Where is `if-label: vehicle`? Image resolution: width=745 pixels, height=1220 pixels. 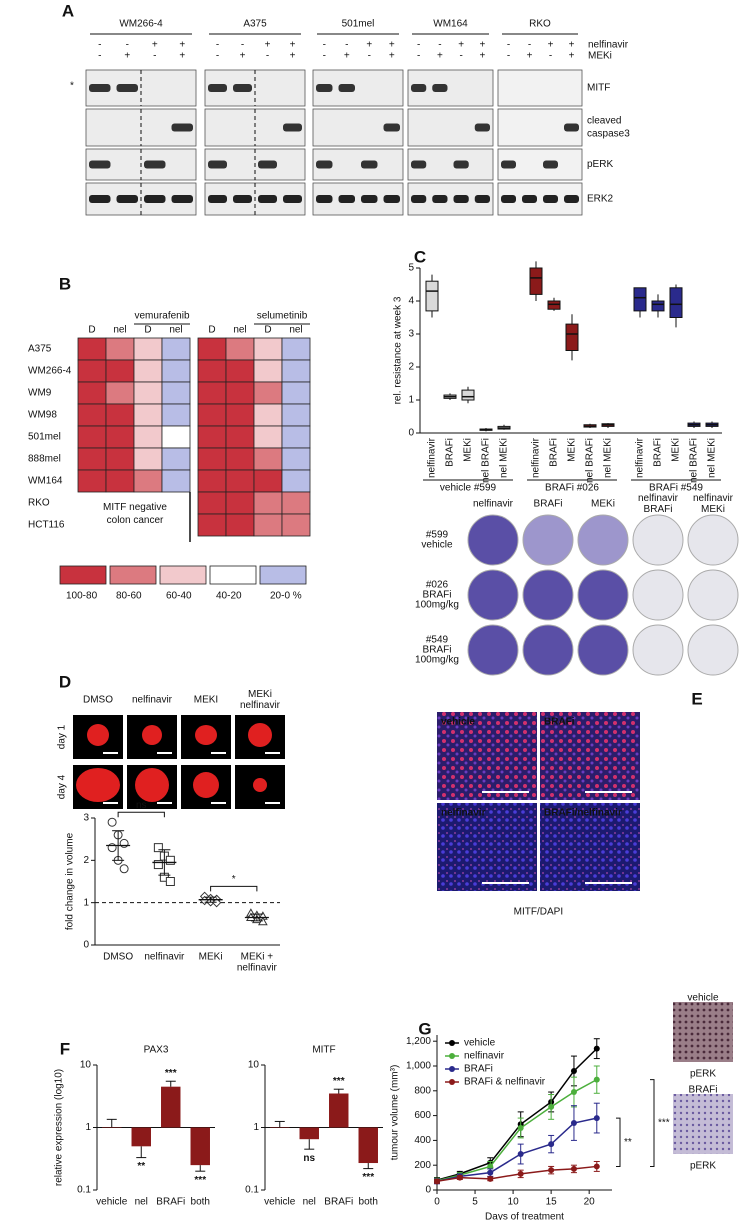 if-label: vehicle is located at coordinates (458, 722).